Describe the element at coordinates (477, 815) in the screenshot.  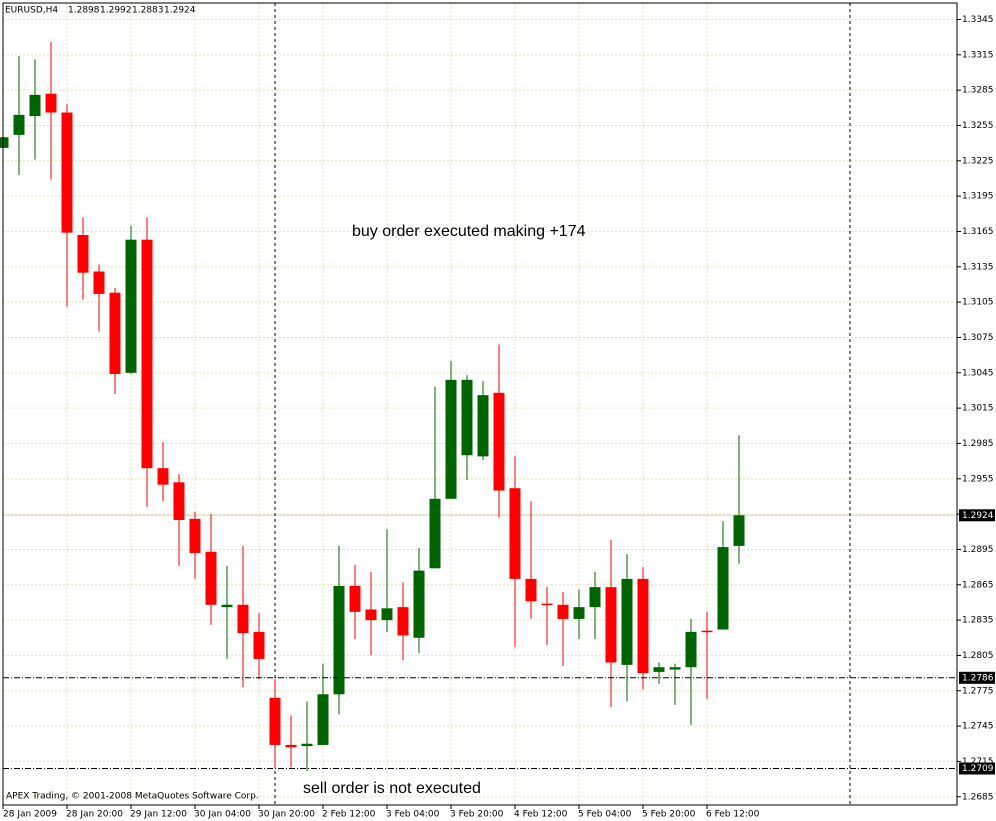
I see `x-tick-label: 3 Feb 20:00` at that location.